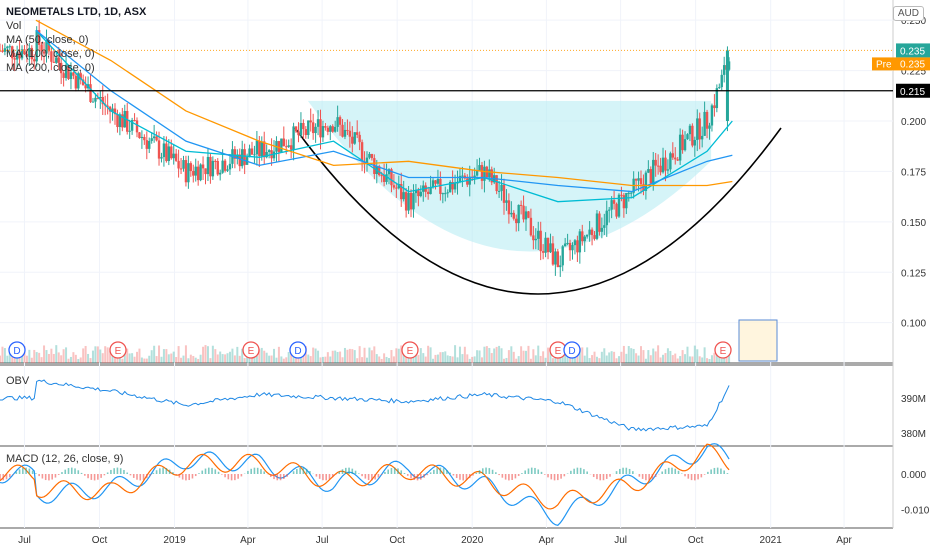 This screenshot has height=550, width=932. What do you see at coordinates (908, 13) in the screenshot?
I see `currency-button: AUD` at bounding box center [908, 13].